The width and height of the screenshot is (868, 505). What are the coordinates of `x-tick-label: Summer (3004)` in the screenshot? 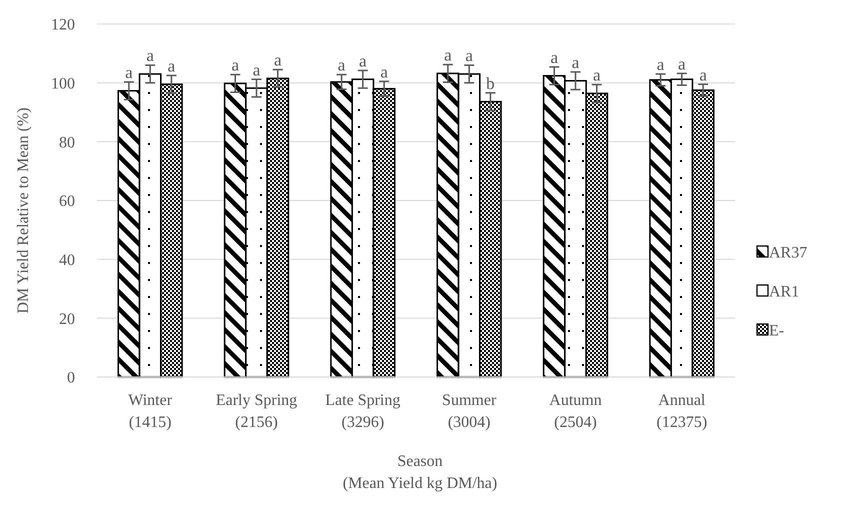 It's located at (469, 411).